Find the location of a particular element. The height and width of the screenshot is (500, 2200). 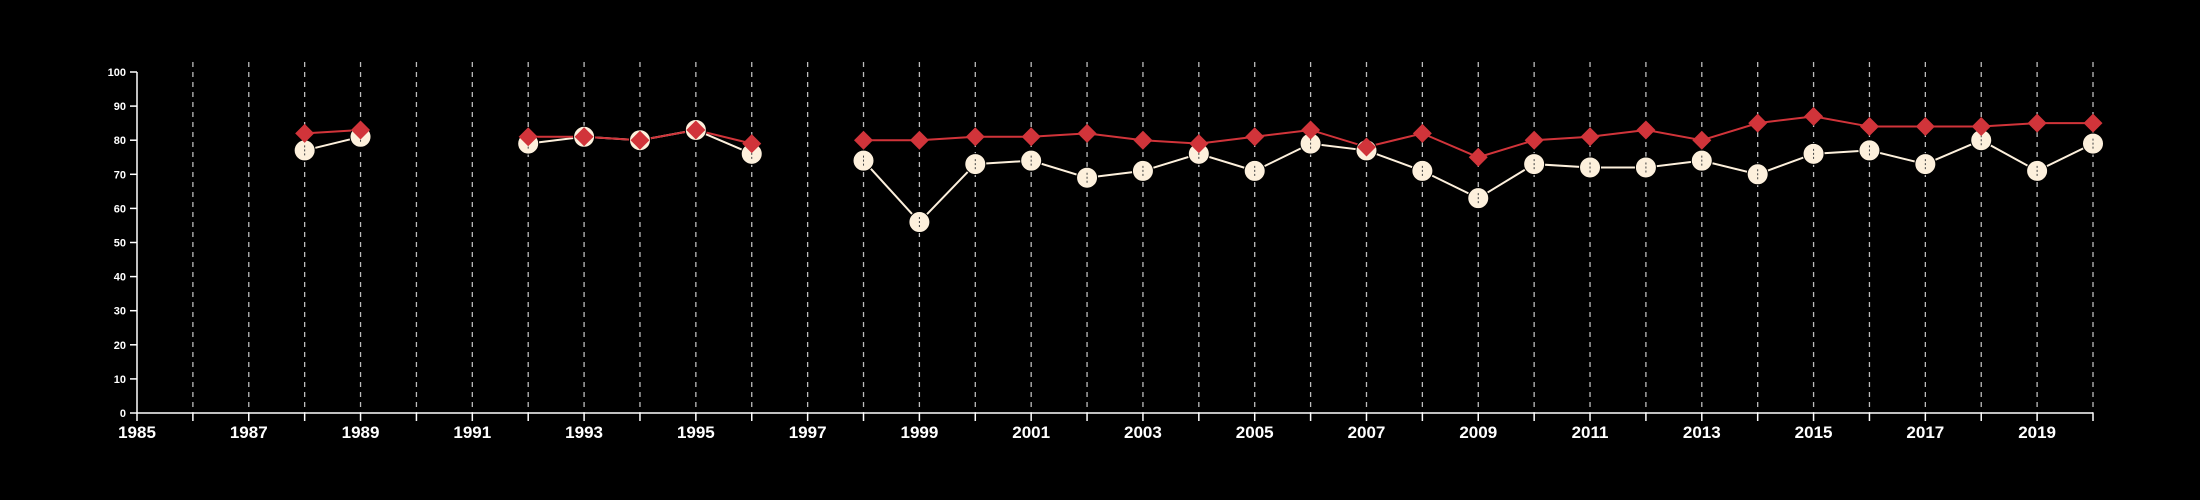

x-tick-label: 2017 is located at coordinates (1925, 432).